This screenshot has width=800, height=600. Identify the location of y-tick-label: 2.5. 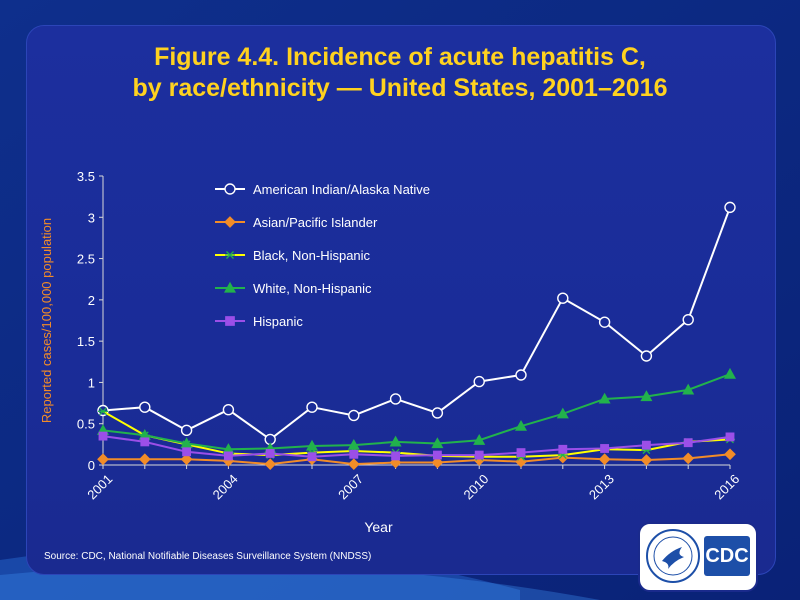
(86, 259).